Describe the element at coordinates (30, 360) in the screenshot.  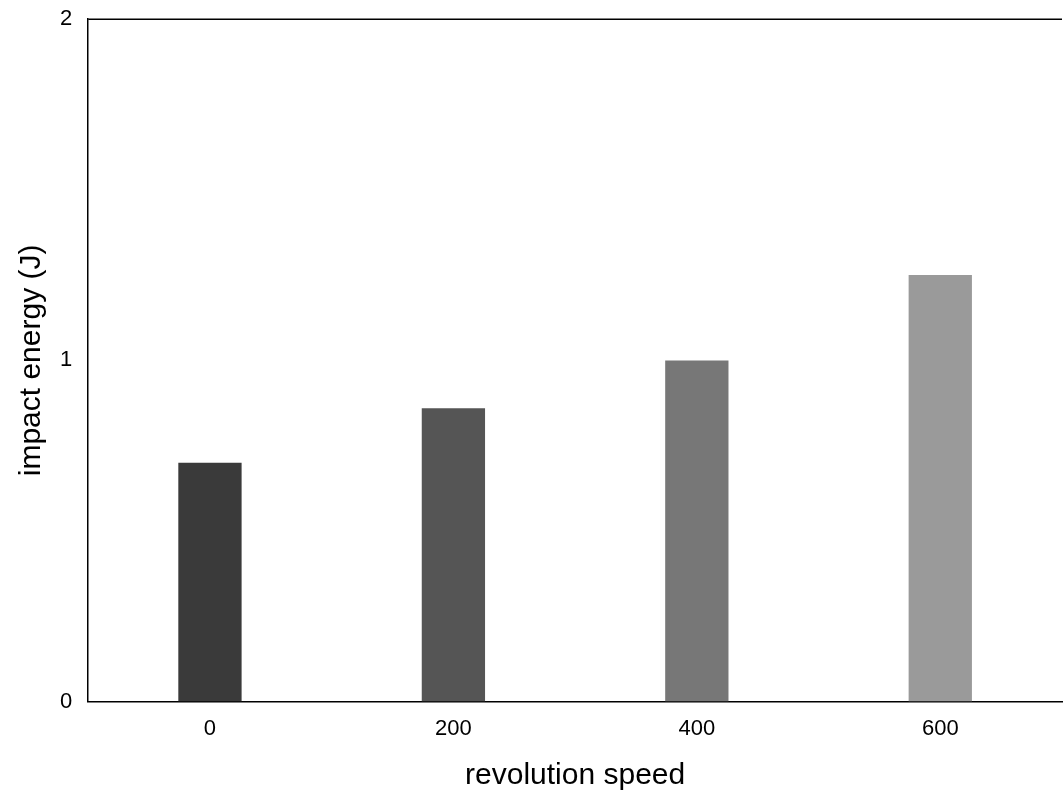
I see `y-axis-title: impact energy (J)` at that location.